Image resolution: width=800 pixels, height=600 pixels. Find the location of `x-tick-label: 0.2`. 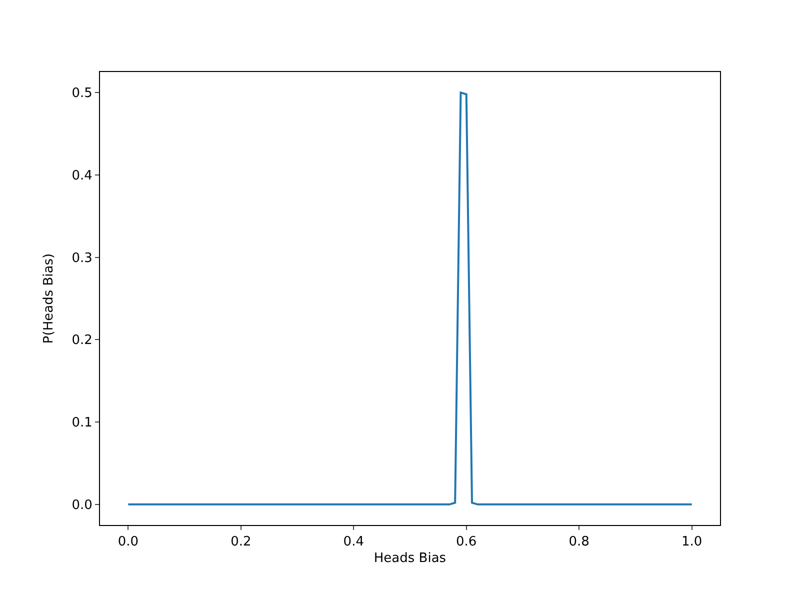

x-tick-label: 0.2 is located at coordinates (241, 542).